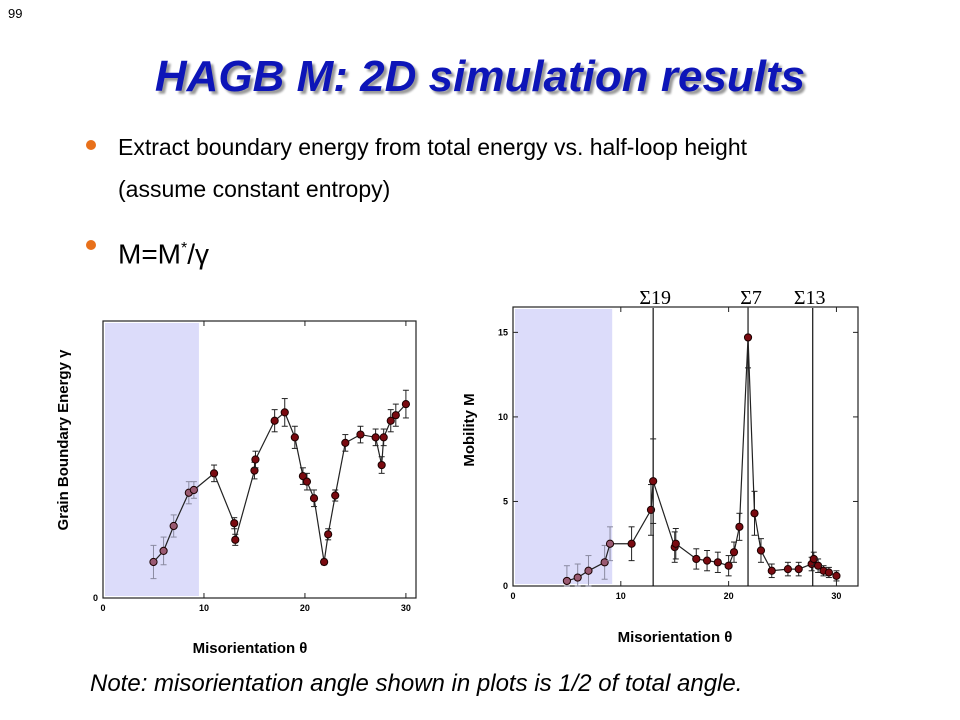 Image resolution: width=960 pixels, height=720 pixels. What do you see at coordinates (184, 248) in the screenshot?
I see `formula-star: *` at bounding box center [184, 248].